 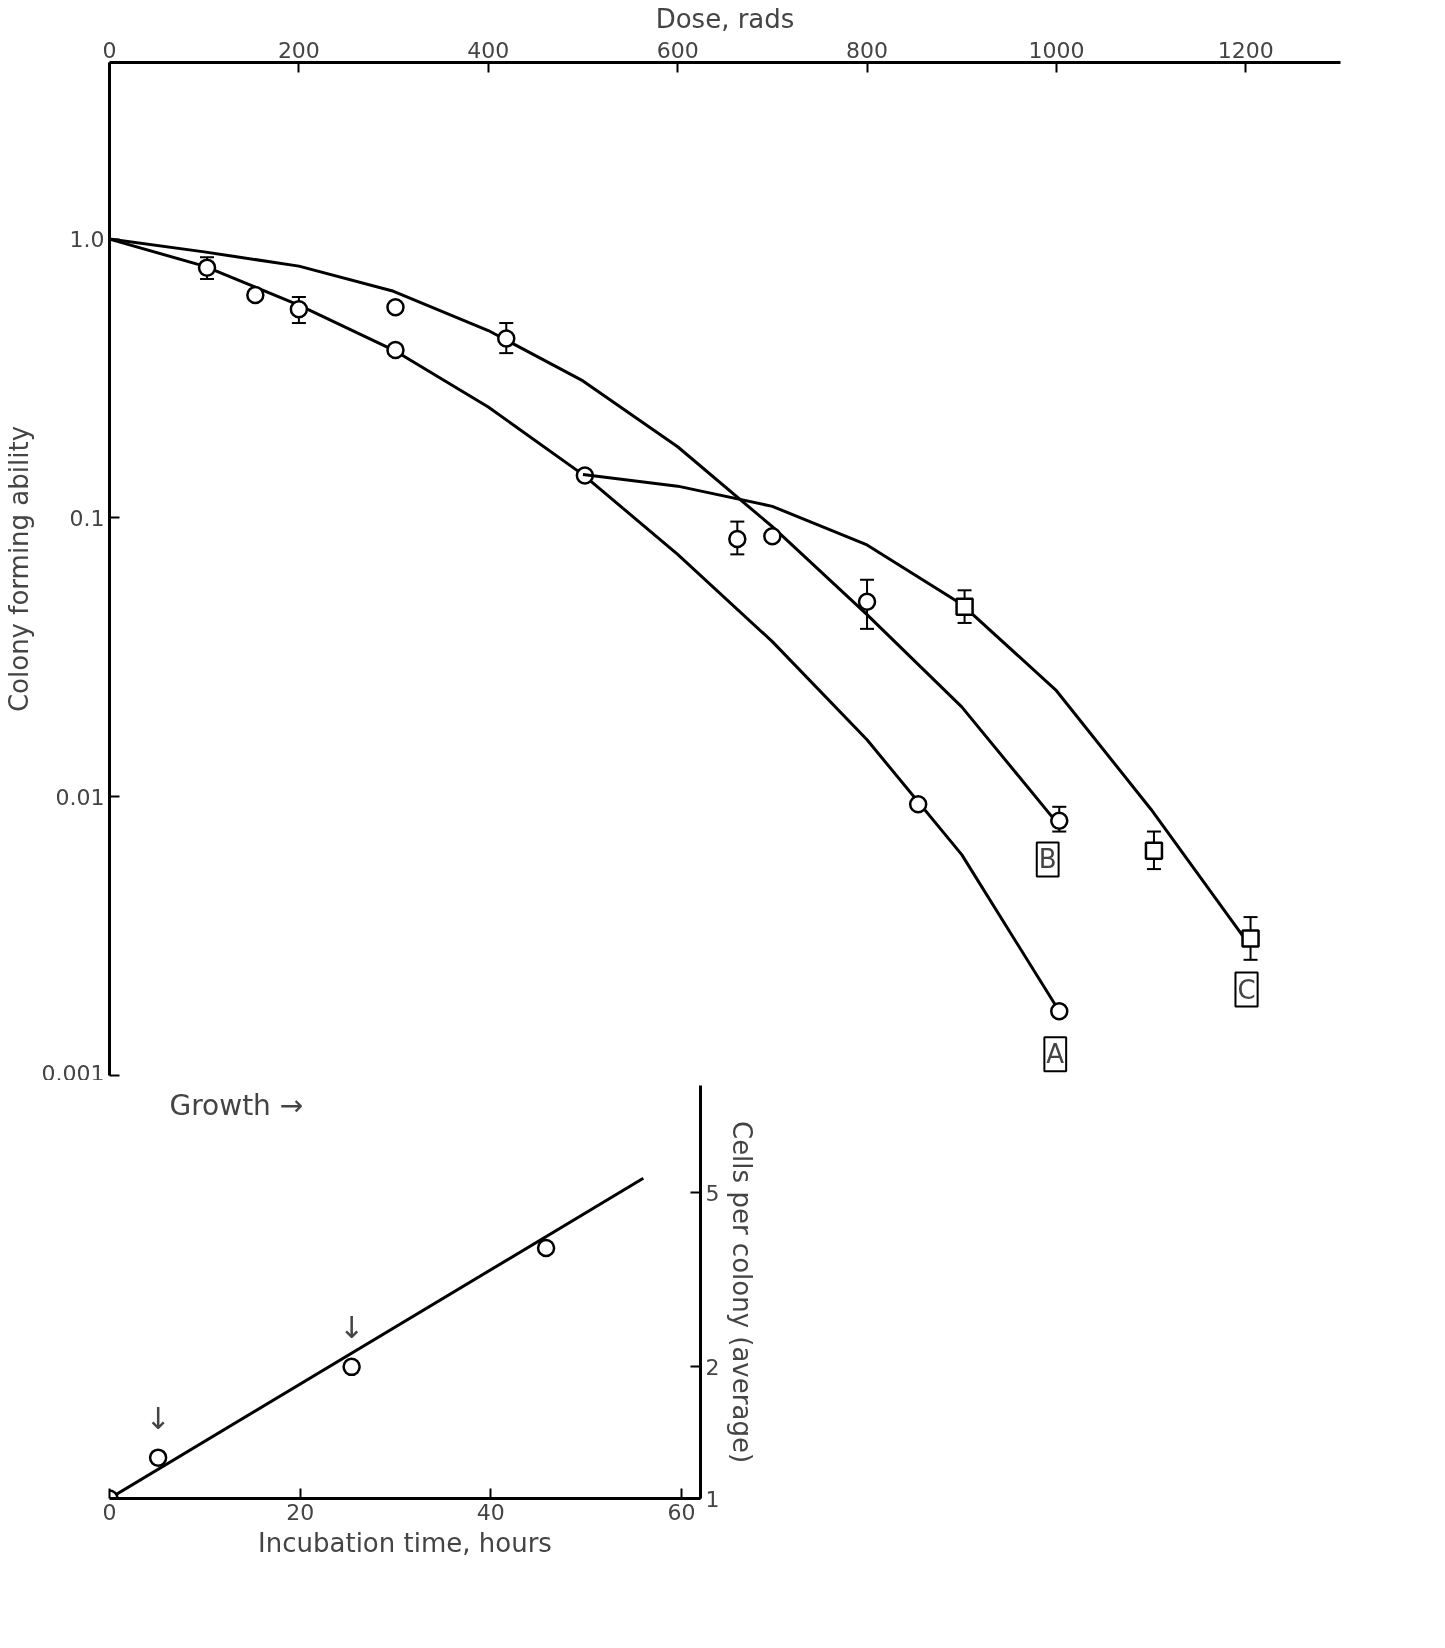 What do you see at coordinates (236, 1105) in the screenshot?
I see `annotation: Growth →` at bounding box center [236, 1105].